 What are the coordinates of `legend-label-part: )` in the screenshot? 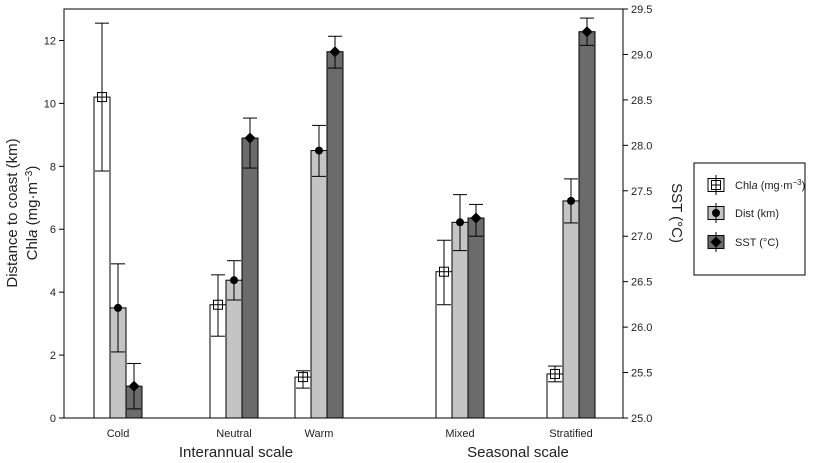 It's located at (804, 186).